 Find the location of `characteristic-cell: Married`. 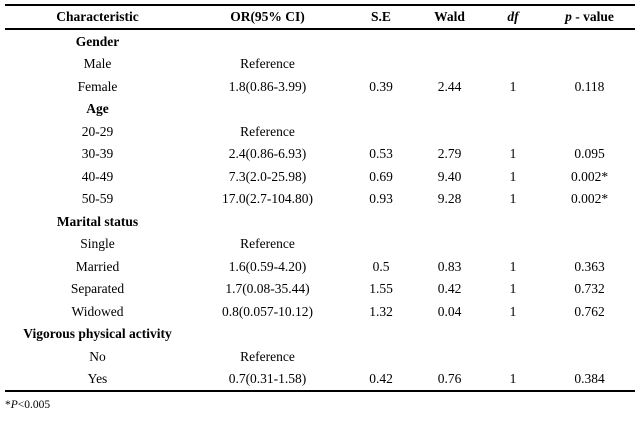

characteristic-cell: Married is located at coordinates (97, 266).